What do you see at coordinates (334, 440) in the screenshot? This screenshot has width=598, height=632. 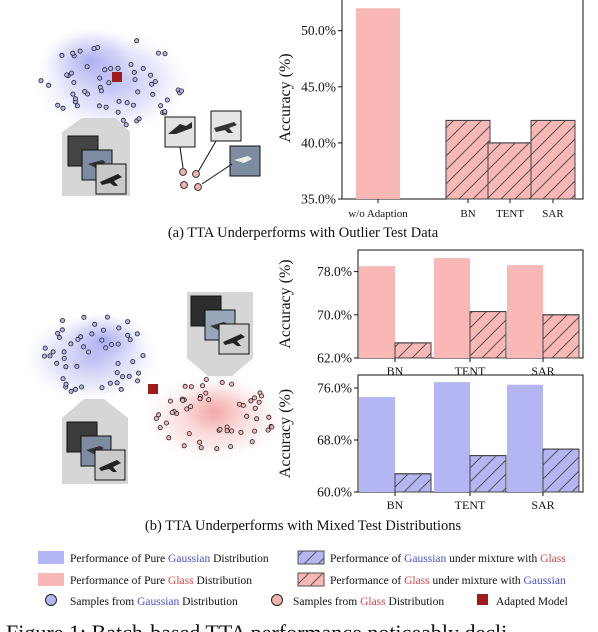 I see `y-tick-label: 68.0%` at bounding box center [334, 440].